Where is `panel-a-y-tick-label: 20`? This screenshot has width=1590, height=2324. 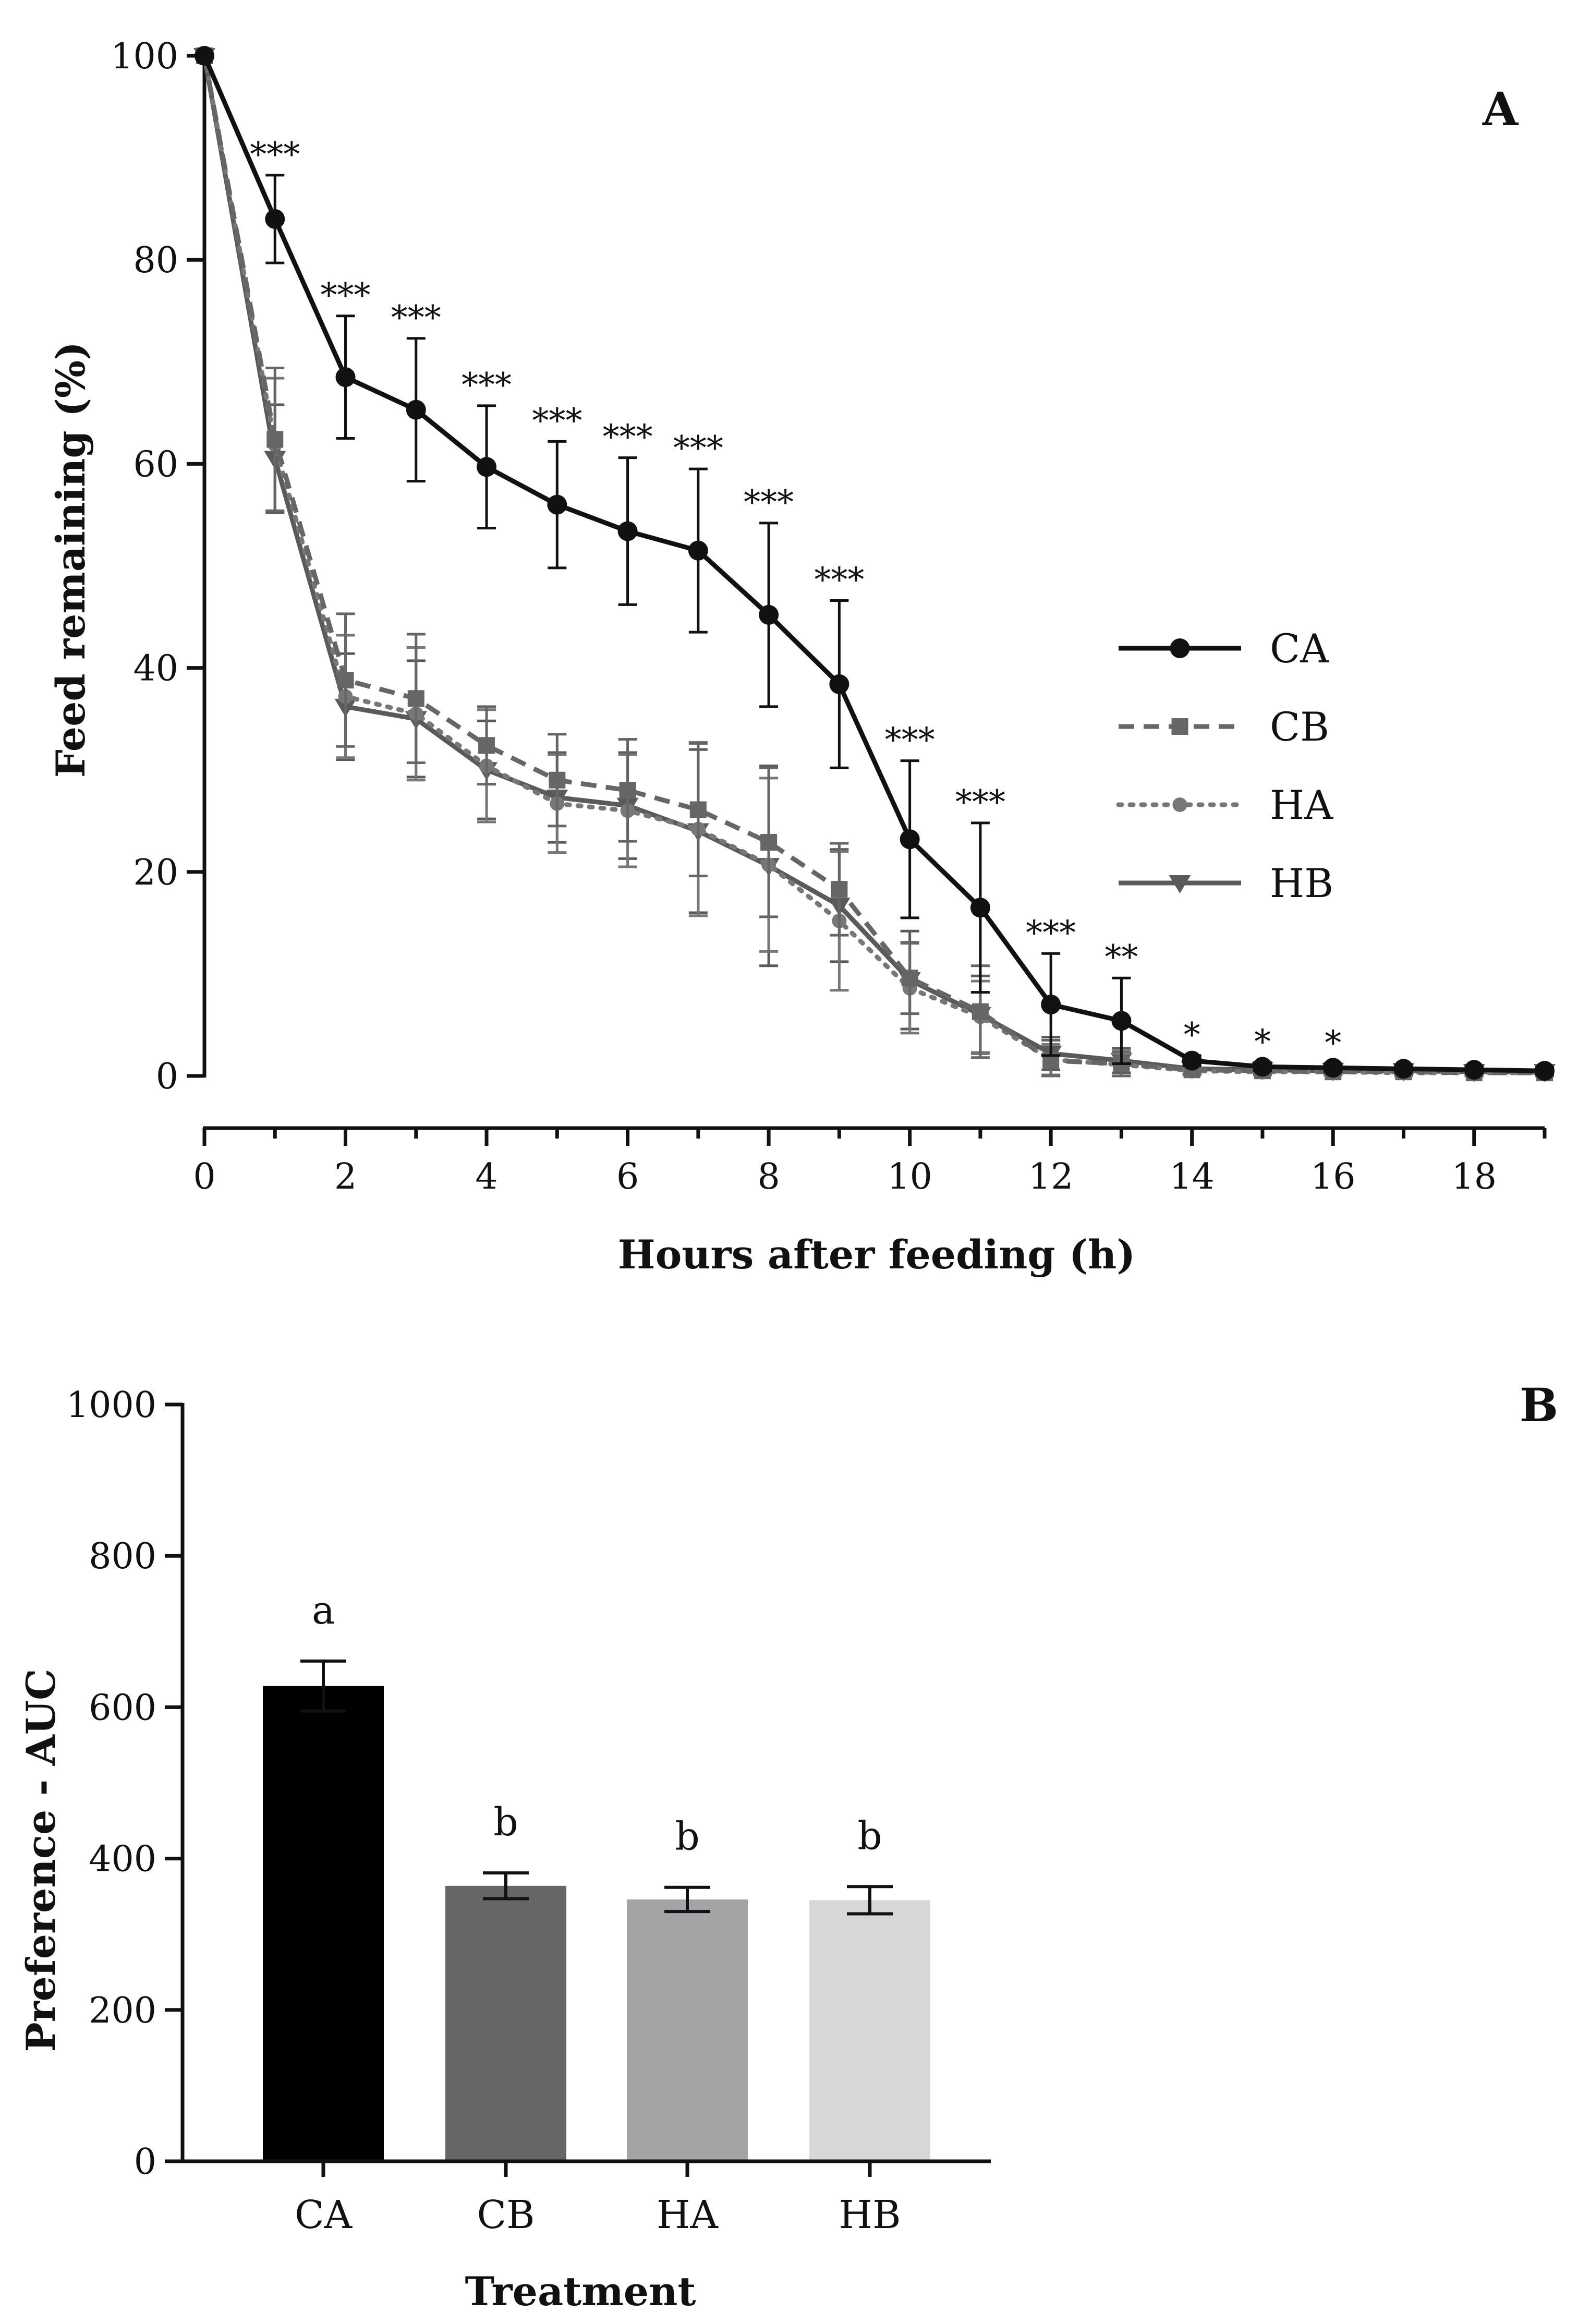
panel-a-y-tick-label: 20 is located at coordinates (155, 872).